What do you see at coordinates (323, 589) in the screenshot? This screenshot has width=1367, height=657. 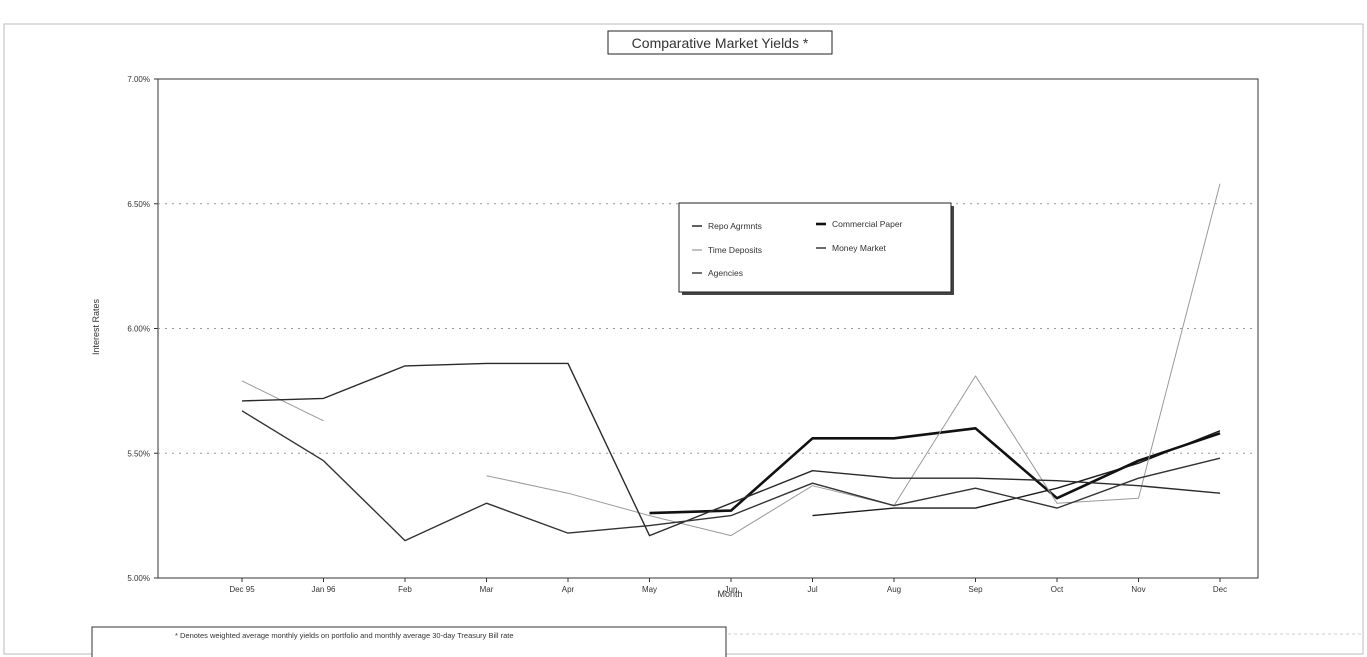 I see `x-tick-label: Jan 96` at bounding box center [323, 589].